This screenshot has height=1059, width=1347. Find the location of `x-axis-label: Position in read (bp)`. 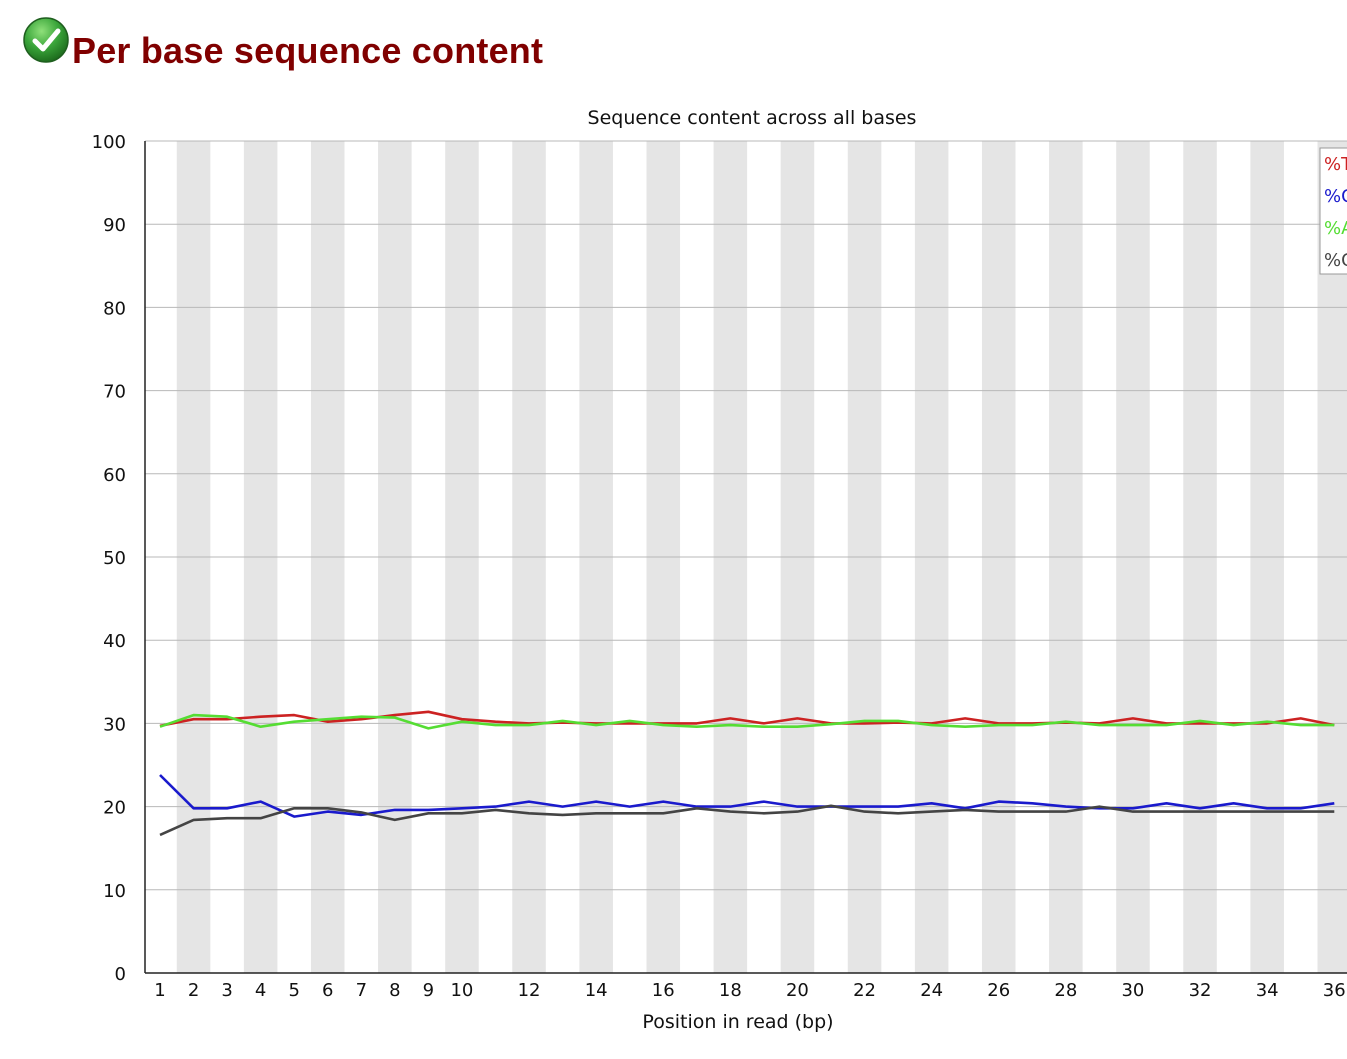

x-axis-label: Position in read (bp) is located at coordinates (737, 1022).